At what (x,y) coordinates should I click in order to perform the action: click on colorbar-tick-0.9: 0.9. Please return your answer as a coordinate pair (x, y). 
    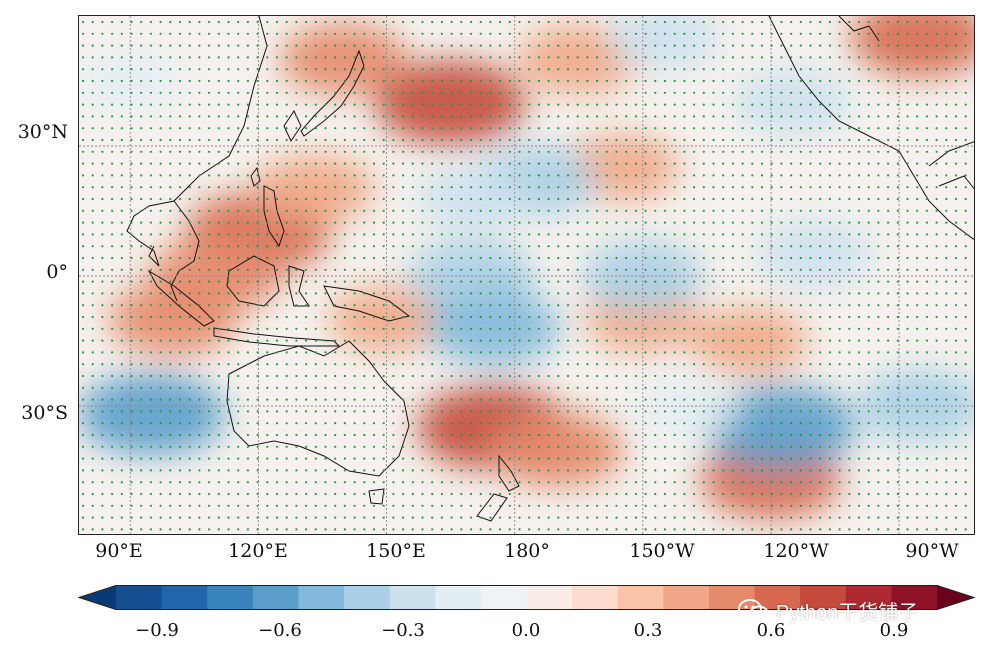
    Looking at the image, I should click on (894, 630).